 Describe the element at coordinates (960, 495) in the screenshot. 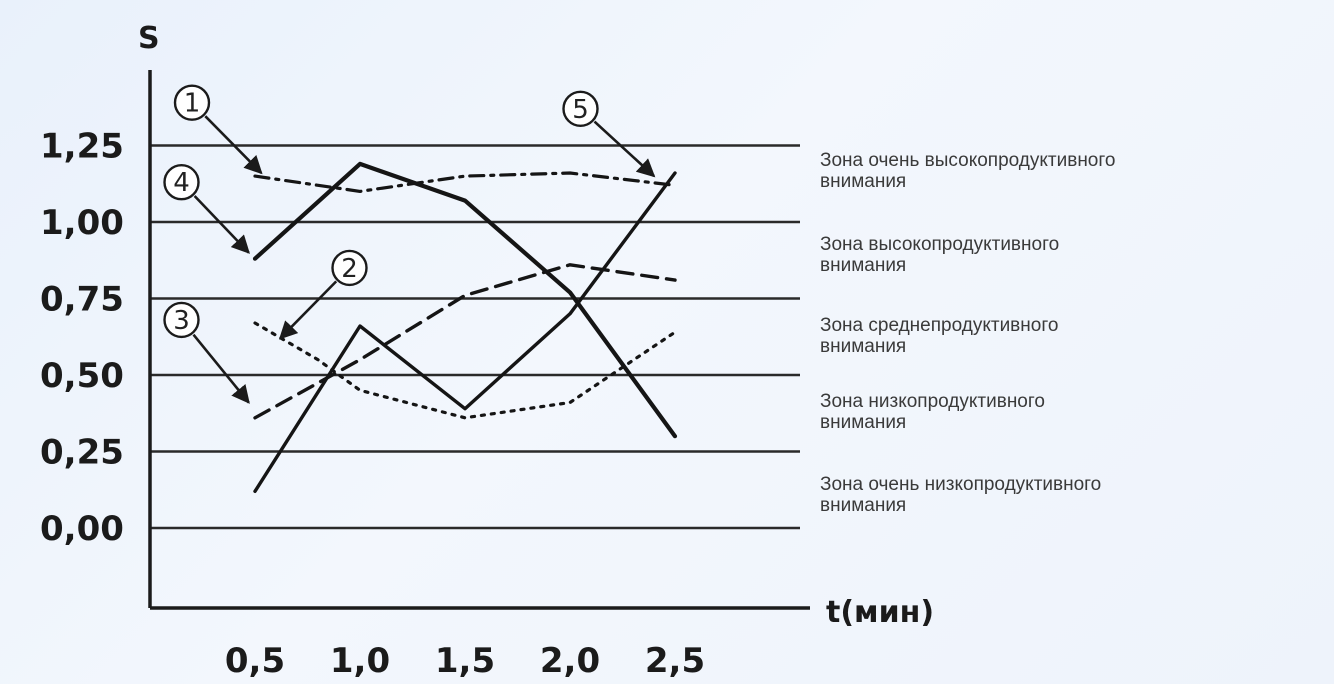

I see `zone-label: Зона очень низкопродуктивного внимания` at that location.